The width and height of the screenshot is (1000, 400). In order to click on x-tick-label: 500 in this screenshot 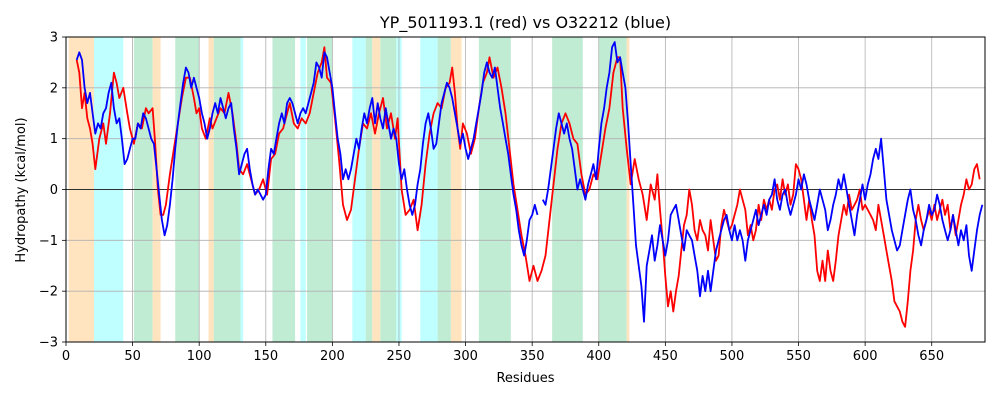, I will do `click(732, 356)`.